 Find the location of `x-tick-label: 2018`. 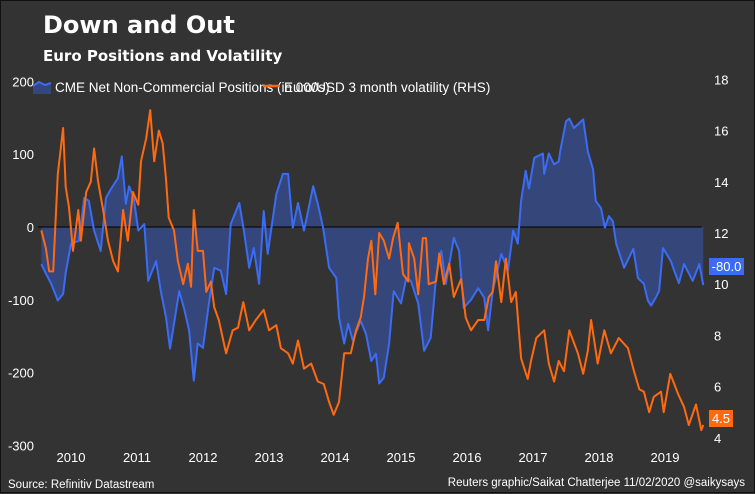

x-tick-label: 2018 is located at coordinates (599, 457).